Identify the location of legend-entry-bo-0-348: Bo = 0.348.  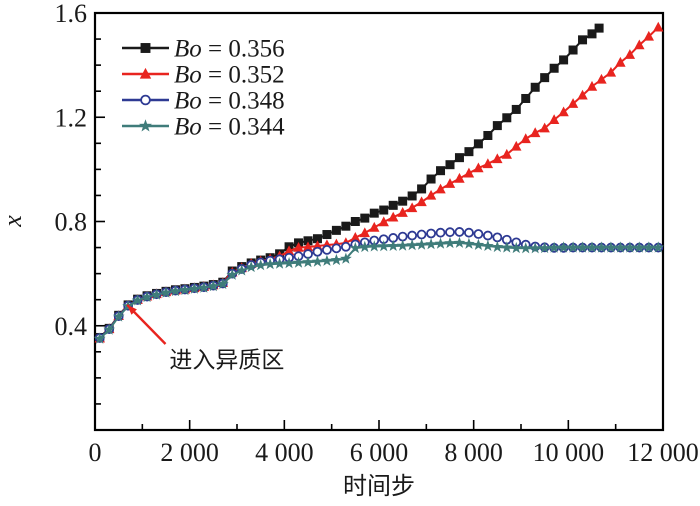
(203, 101).